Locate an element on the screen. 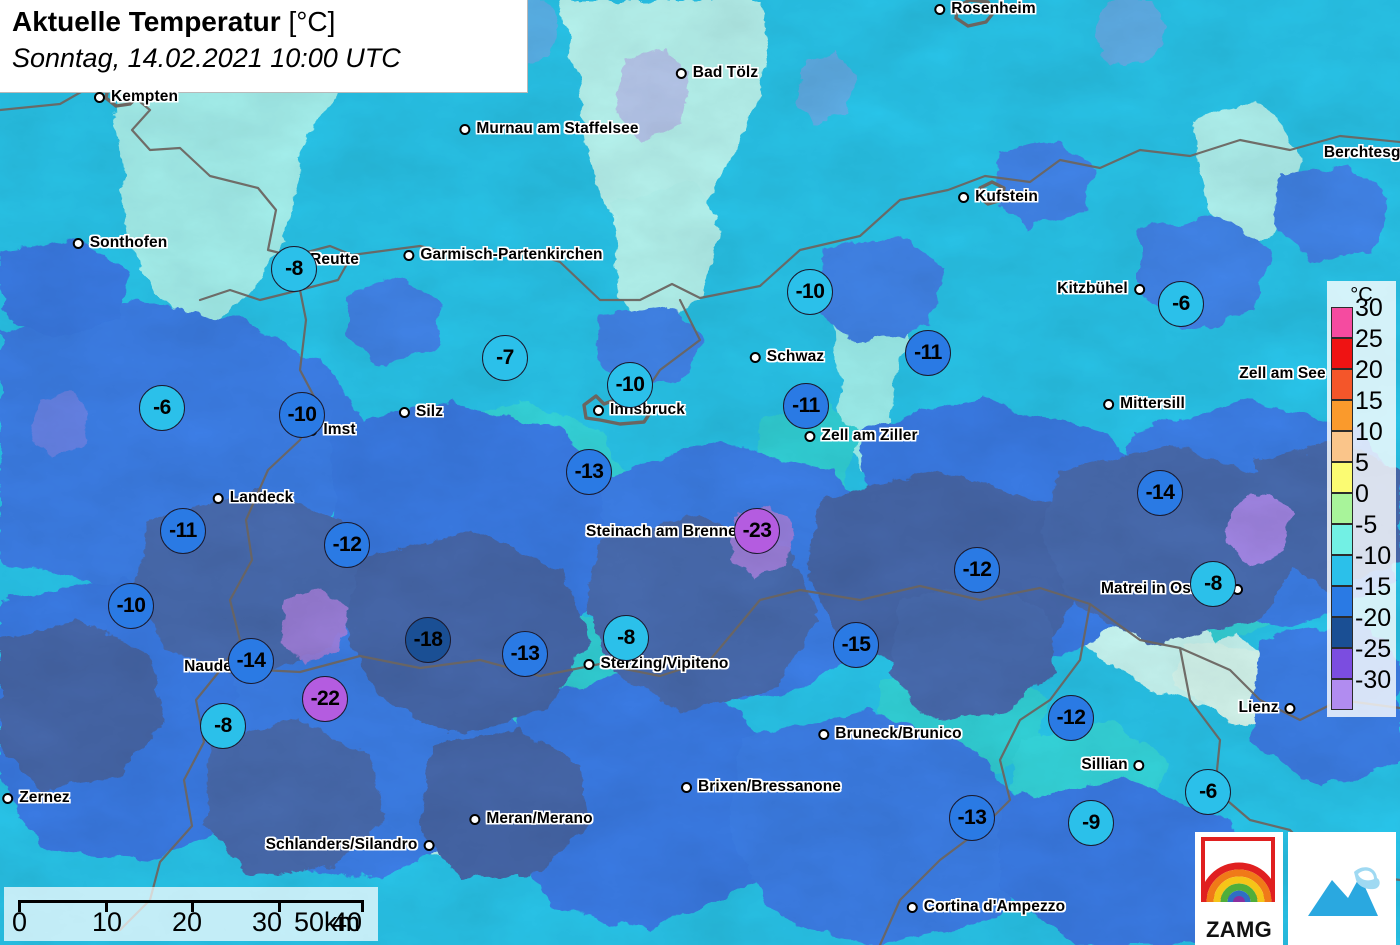 This screenshot has width=1400, height=945. legend-value-label: 25 is located at coordinates (1369, 339).